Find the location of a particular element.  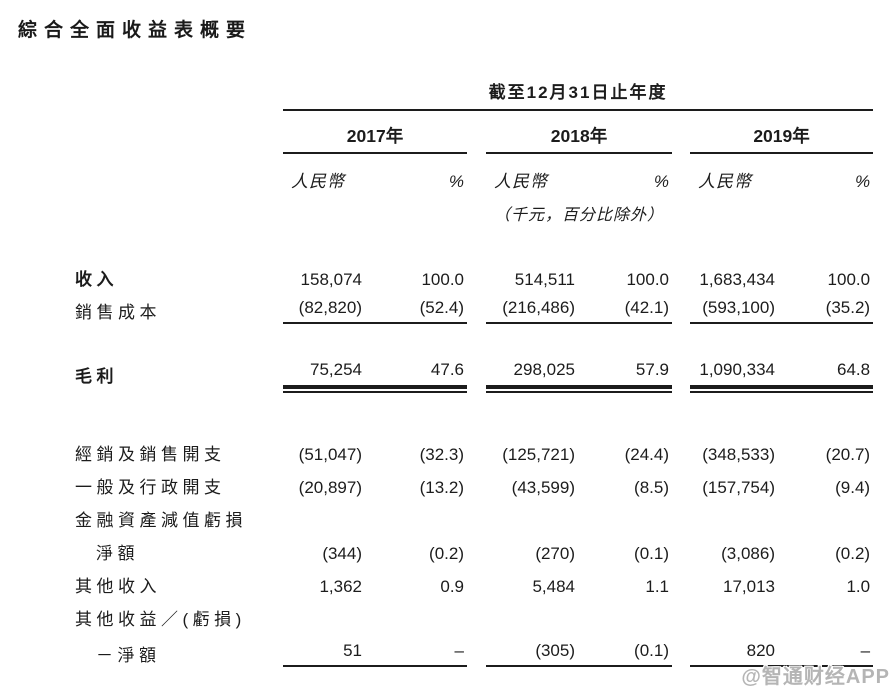

row-label: 其他收益／(虧損) is located at coordinates (160, 619).